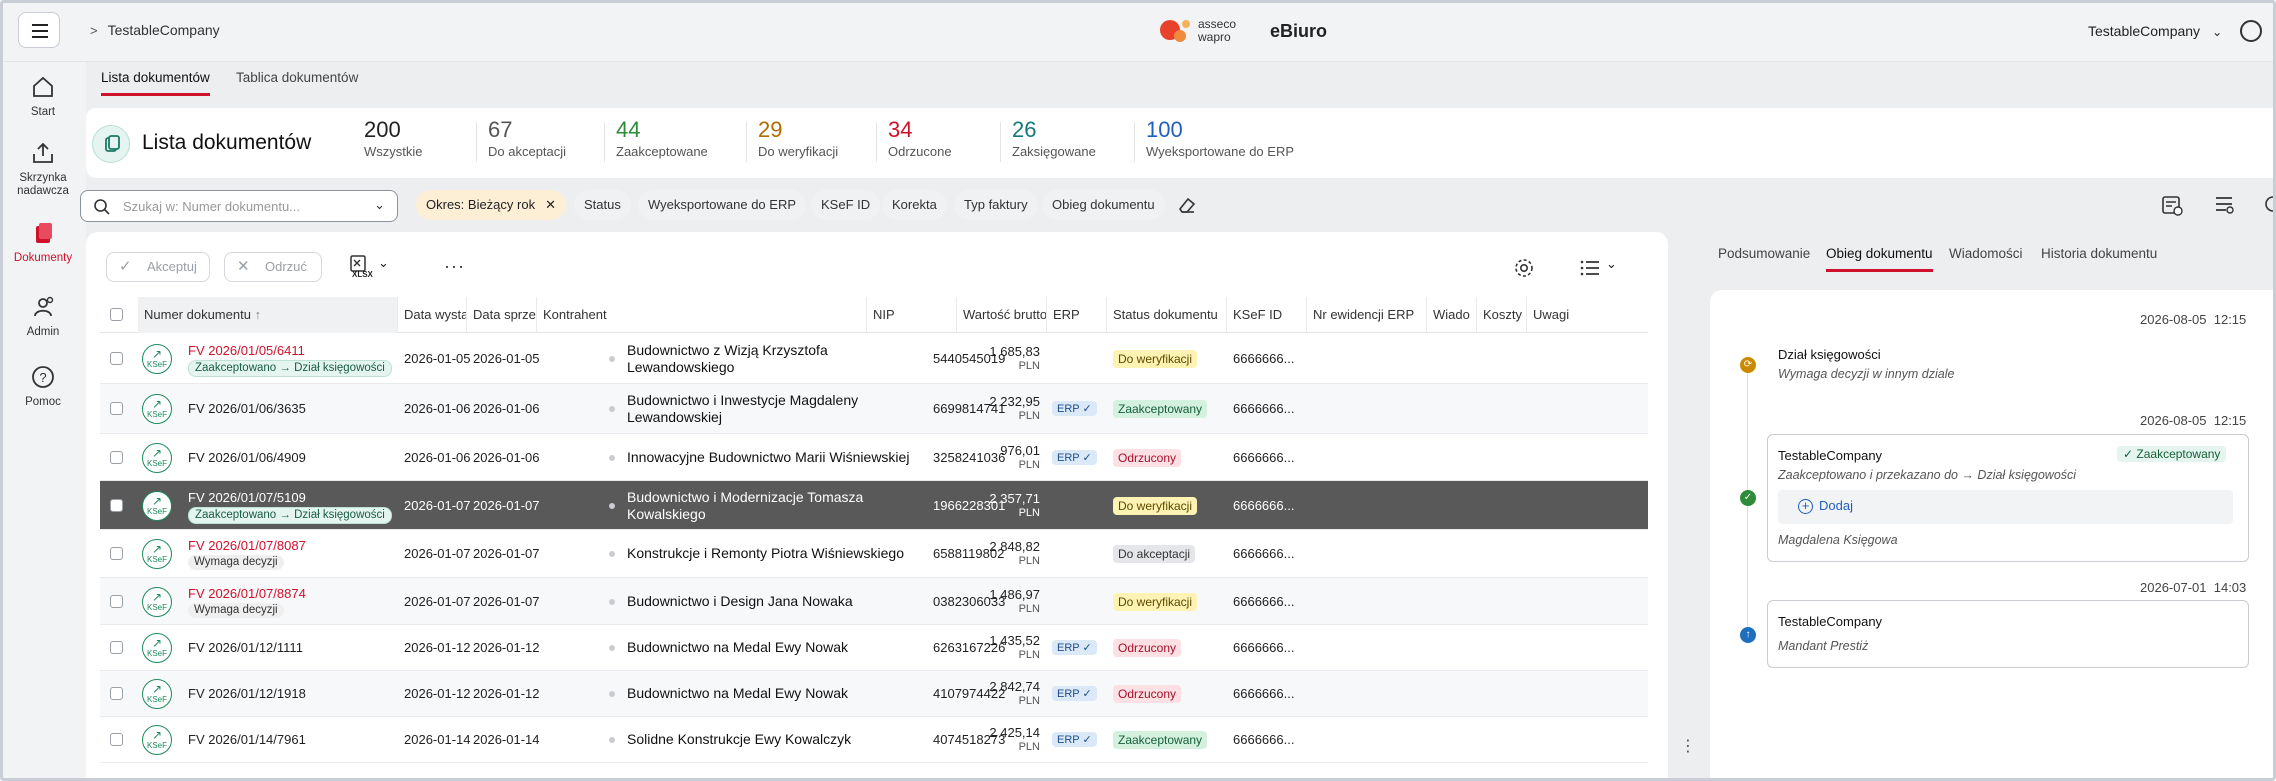 This screenshot has width=2276, height=781. I want to click on stat-rejected: 34 Odrzucone, so click(914, 140).